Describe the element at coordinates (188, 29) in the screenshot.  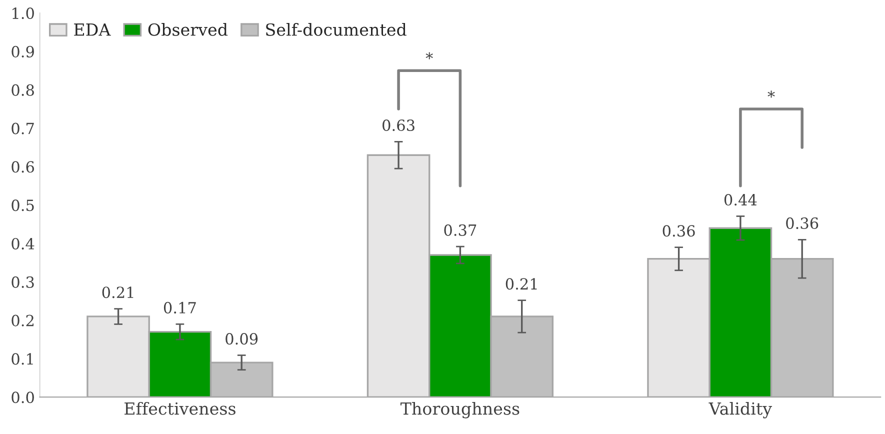
I see `legend-label: Observed` at that location.